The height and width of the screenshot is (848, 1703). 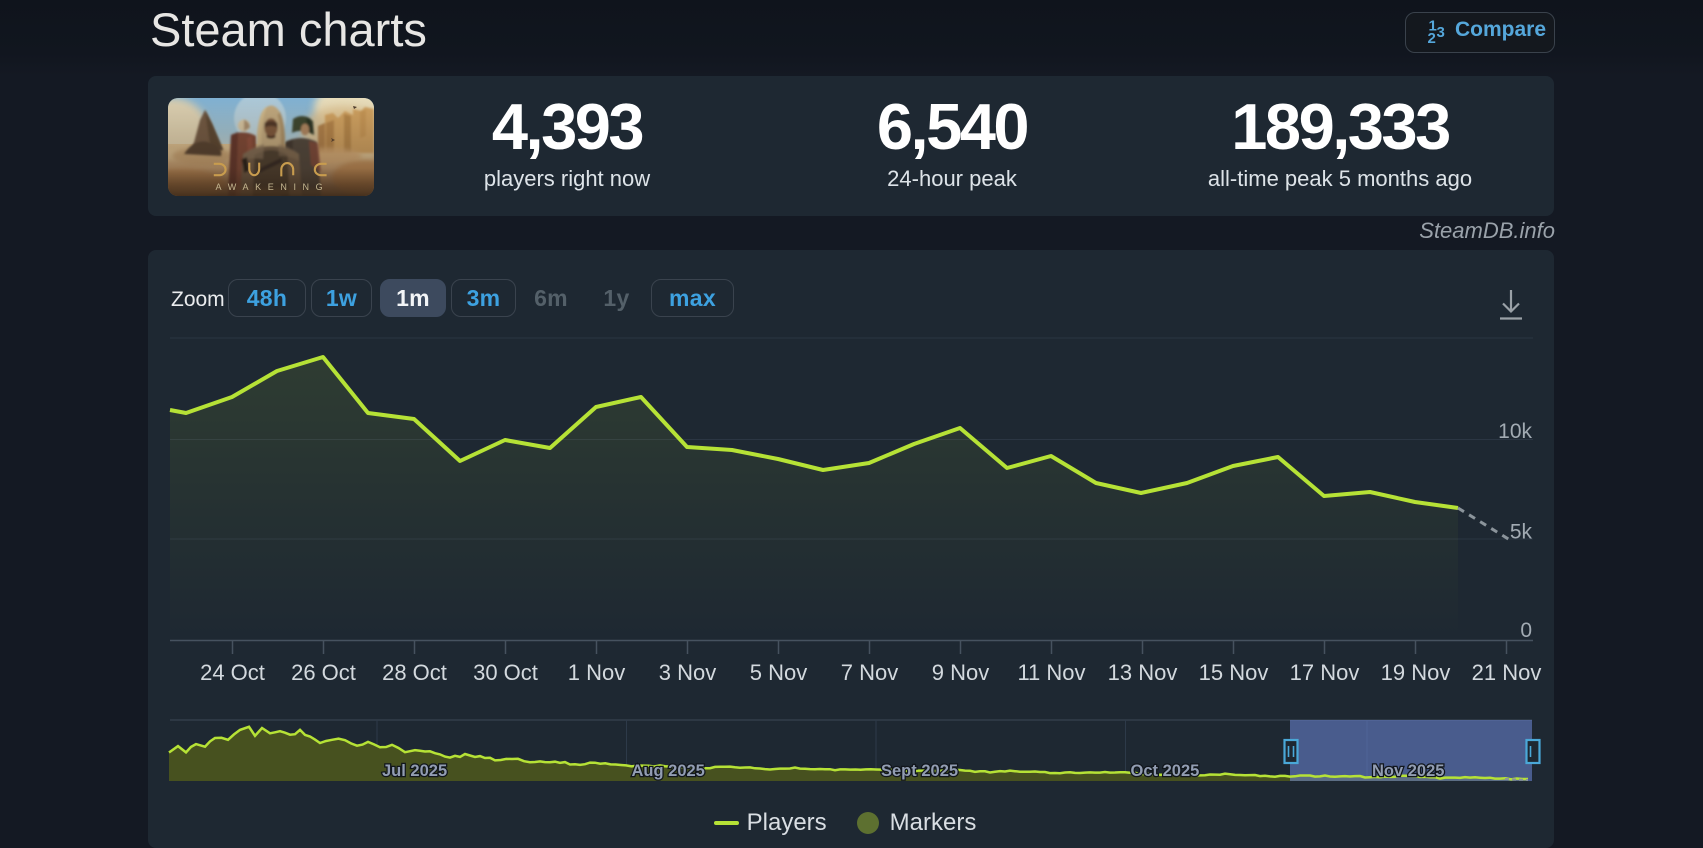 I want to click on svg-text: Nov 2025, so click(x=1408, y=771).